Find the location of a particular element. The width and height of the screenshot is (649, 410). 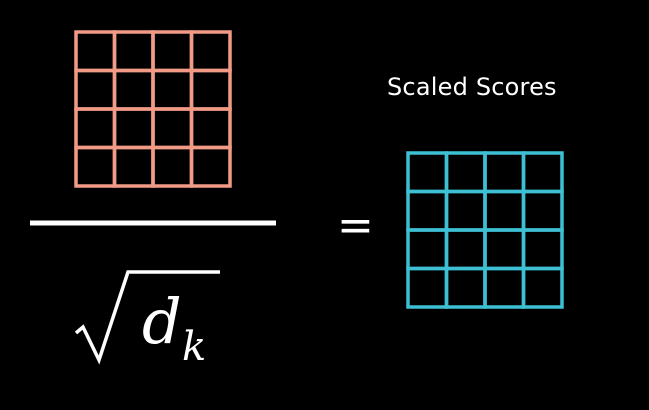

denominator-subscript: k is located at coordinates (194, 347).